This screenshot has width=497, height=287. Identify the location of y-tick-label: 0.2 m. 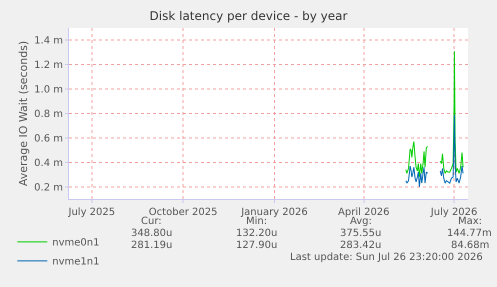
(48, 188).